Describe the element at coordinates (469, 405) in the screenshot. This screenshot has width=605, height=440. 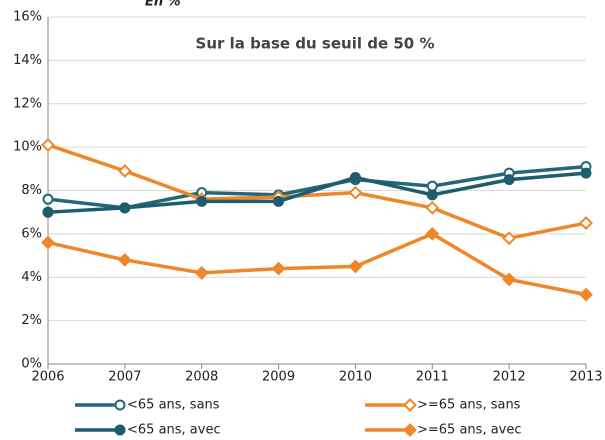
I see `legend-label: >=65 ans, sans` at that location.